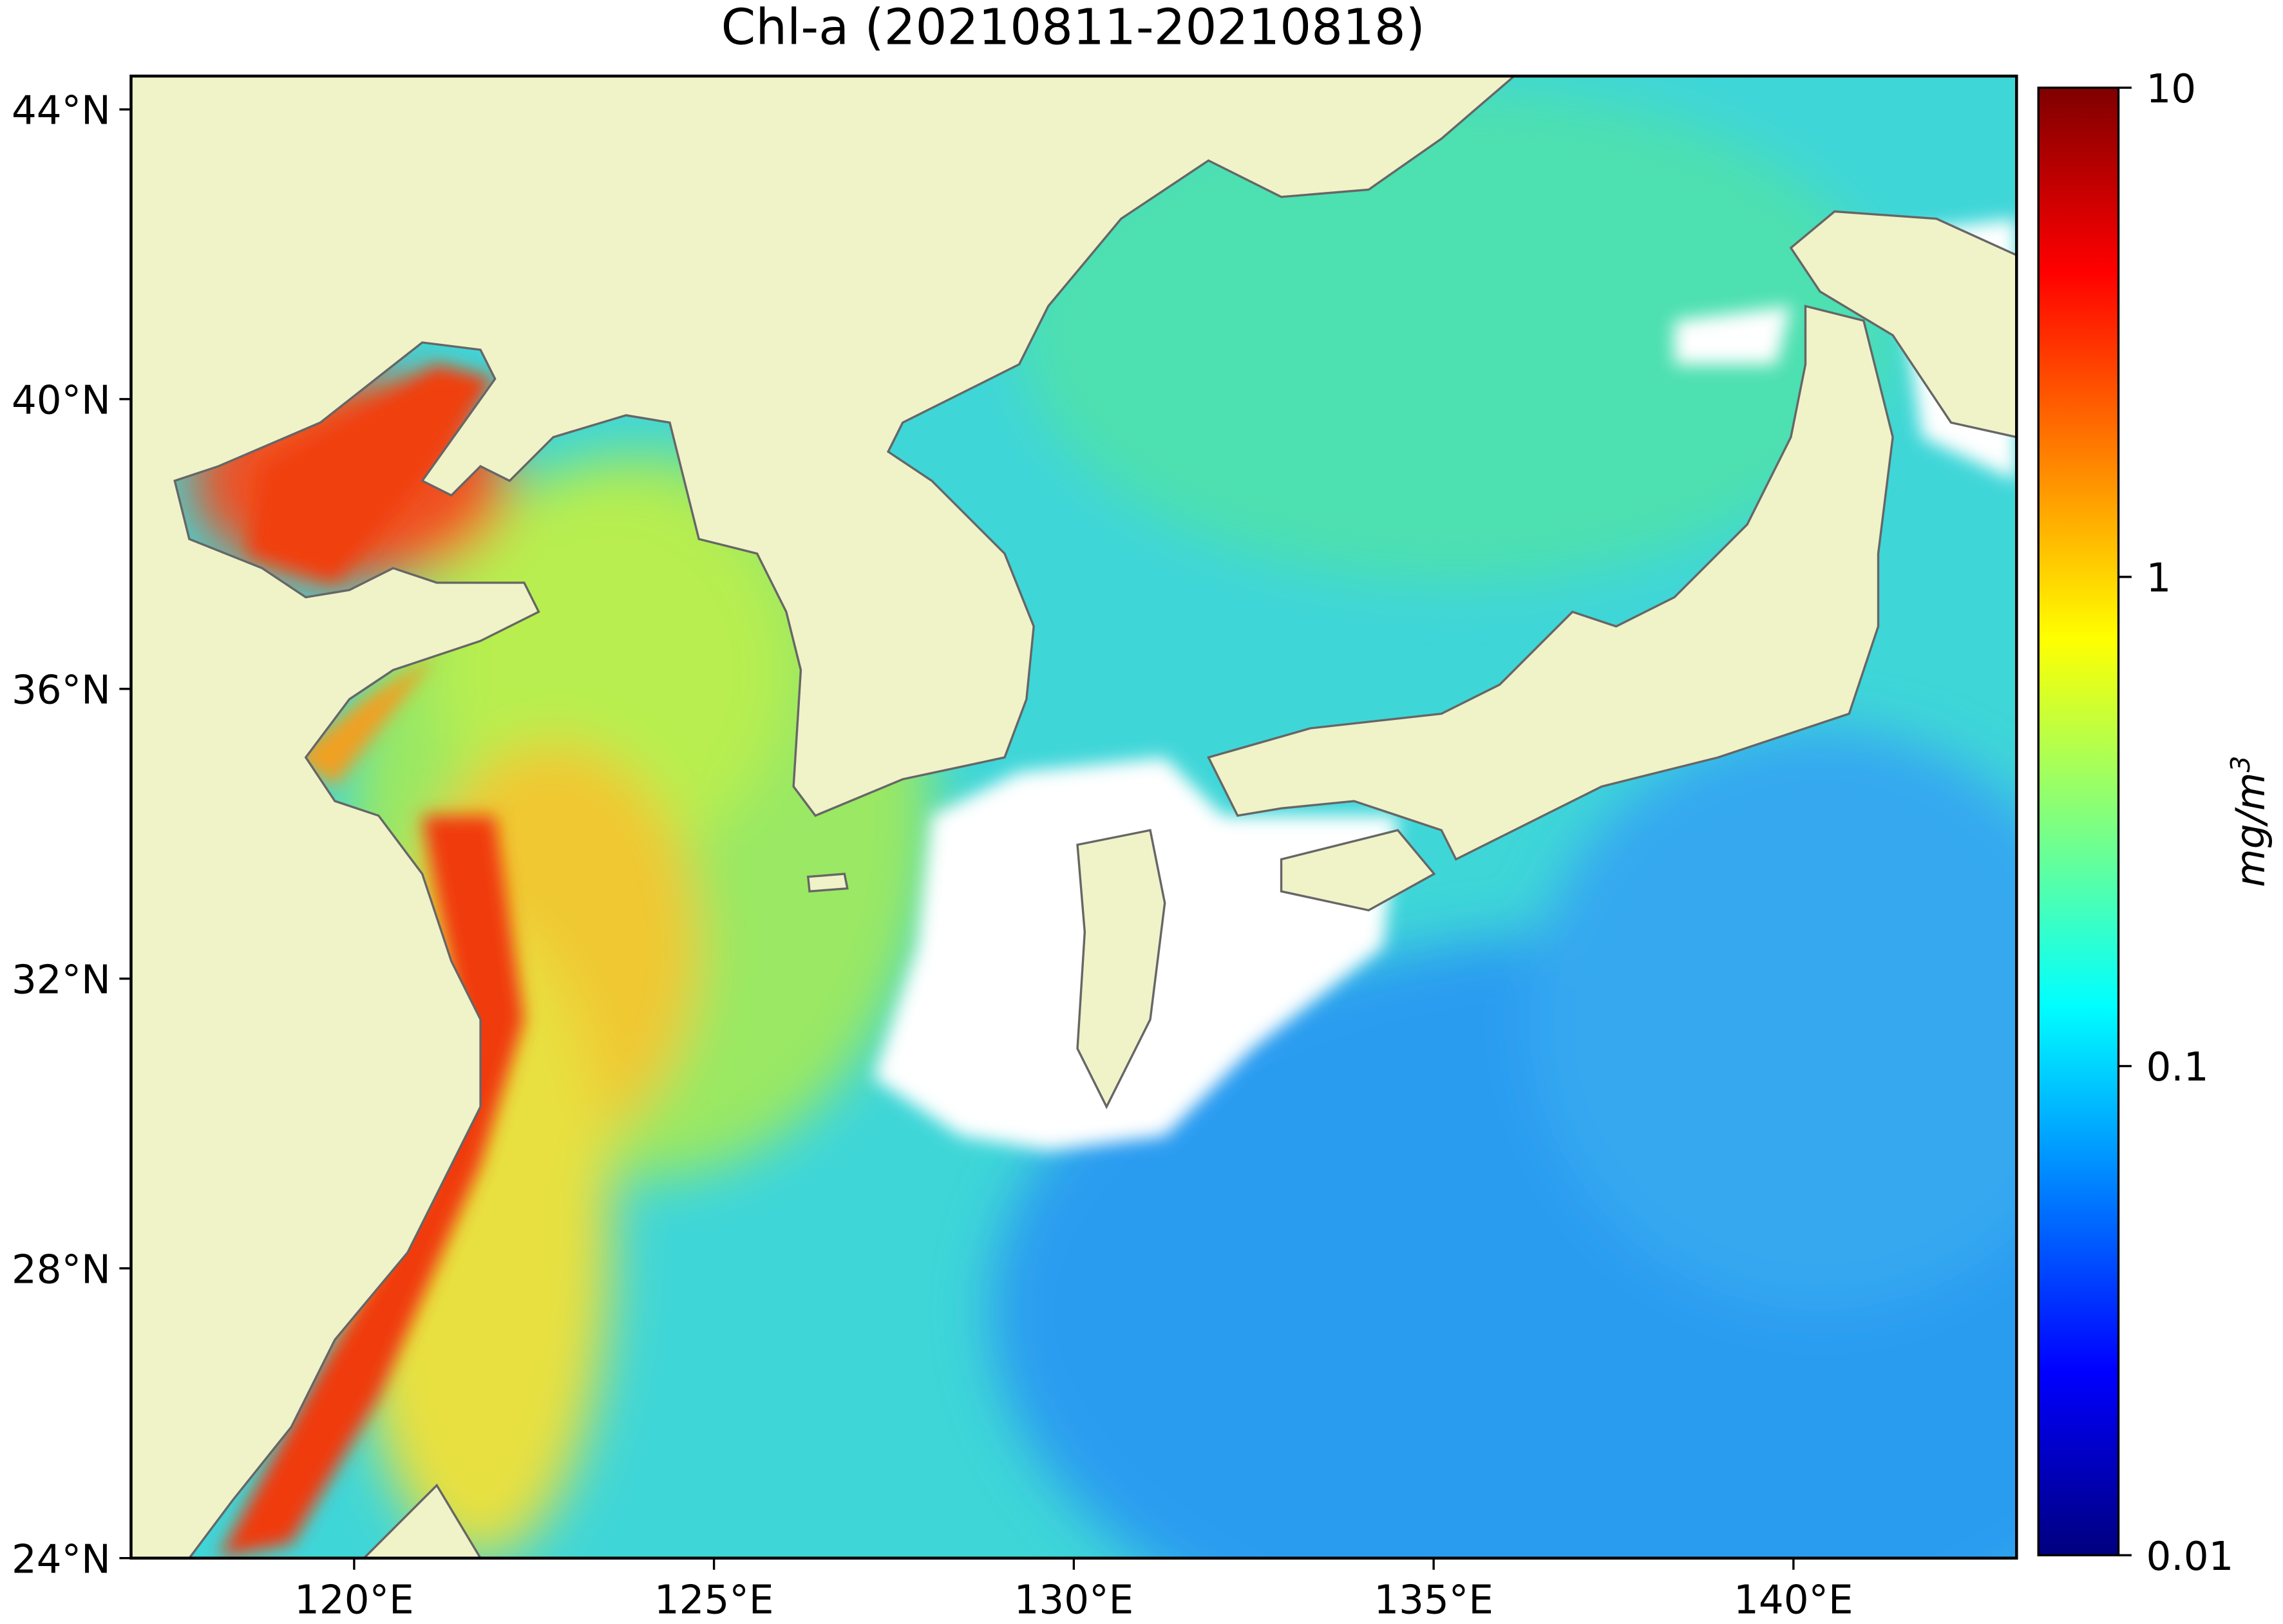 This screenshot has width=2283, height=1624. I want to click on x-tick-label: 140°E, so click(1793, 1601).